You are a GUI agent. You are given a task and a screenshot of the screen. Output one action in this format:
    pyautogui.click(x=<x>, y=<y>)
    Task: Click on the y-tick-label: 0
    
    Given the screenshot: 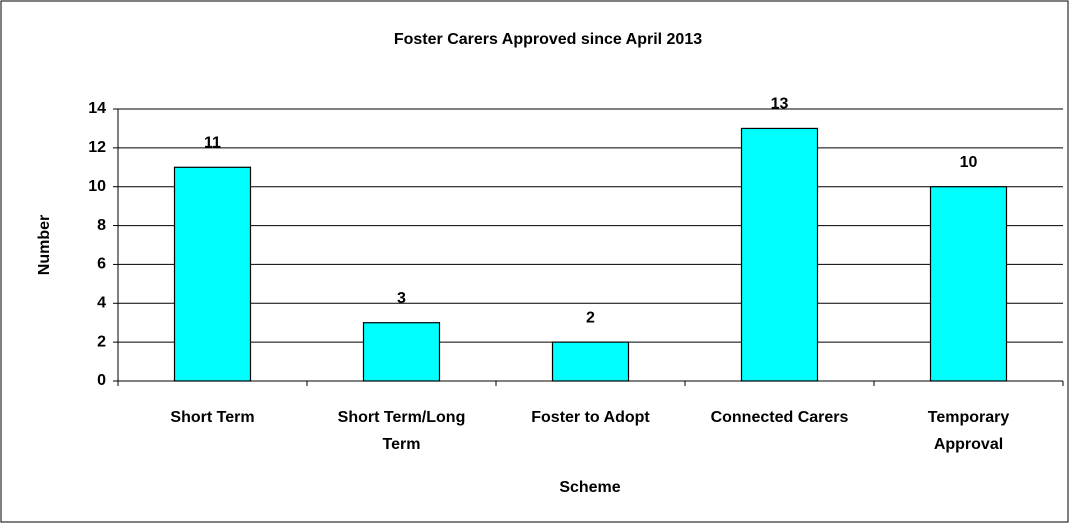 What is the action you would take?
    pyautogui.click(x=101, y=380)
    